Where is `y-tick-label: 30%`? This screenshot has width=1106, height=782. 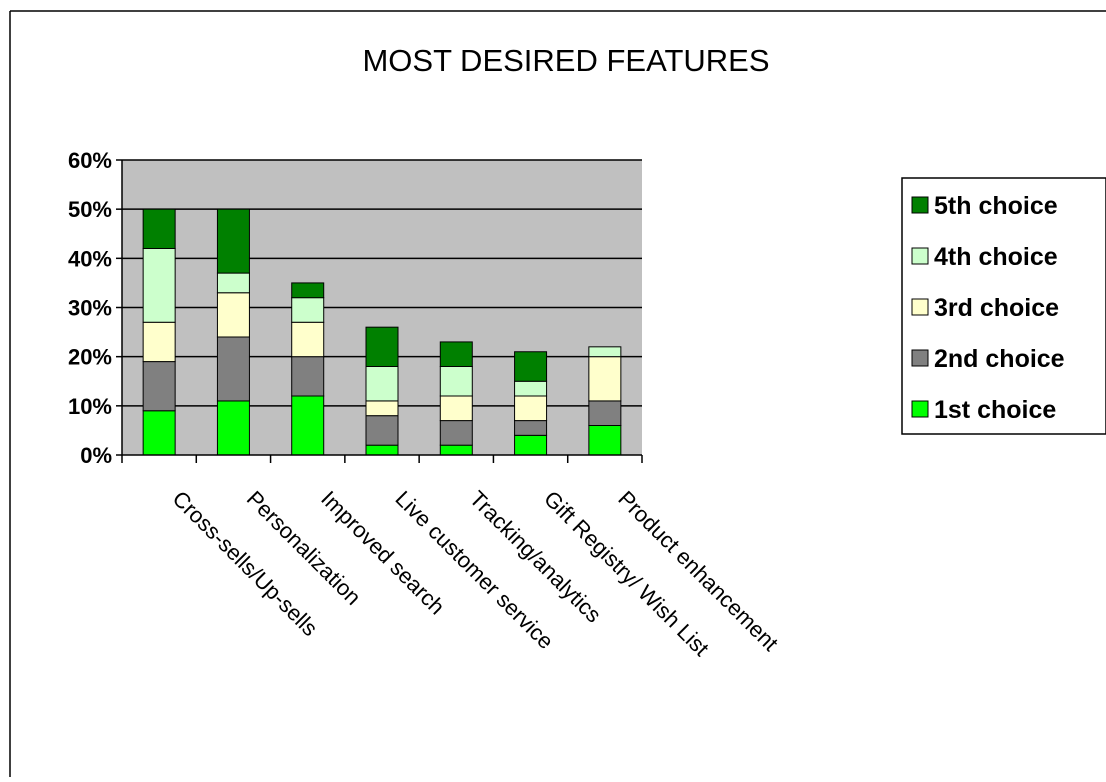
y-tick-label: 30% is located at coordinates (90, 308).